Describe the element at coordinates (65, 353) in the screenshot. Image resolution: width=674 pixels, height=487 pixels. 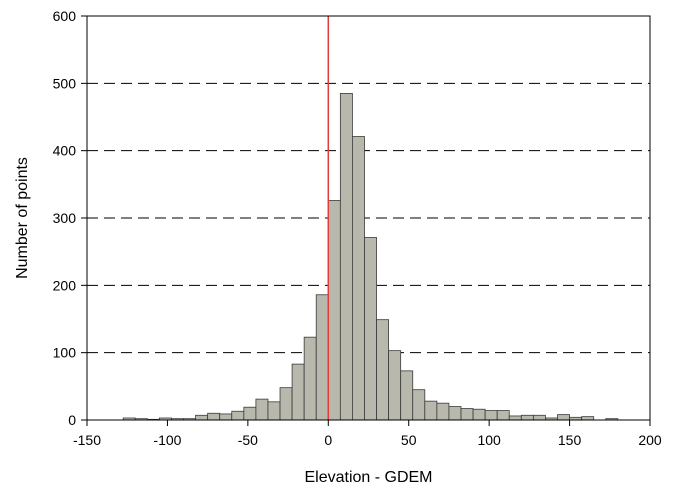
I see `y-tick-label: 100` at that location.